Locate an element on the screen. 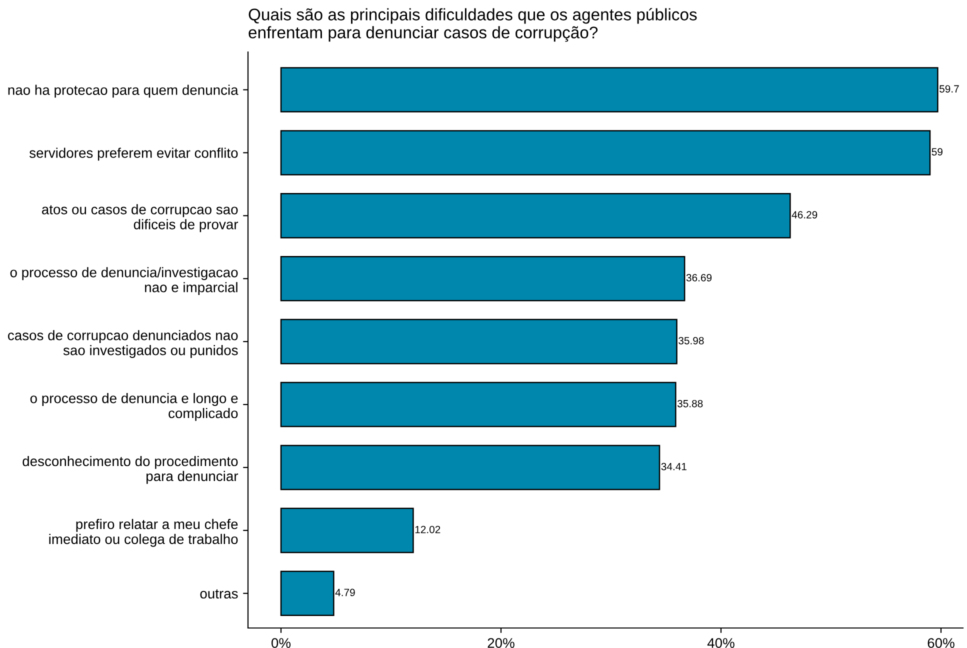 Image resolution: width=967 pixels, height=648 pixels. x-tick-label: 40% is located at coordinates (720, 643).